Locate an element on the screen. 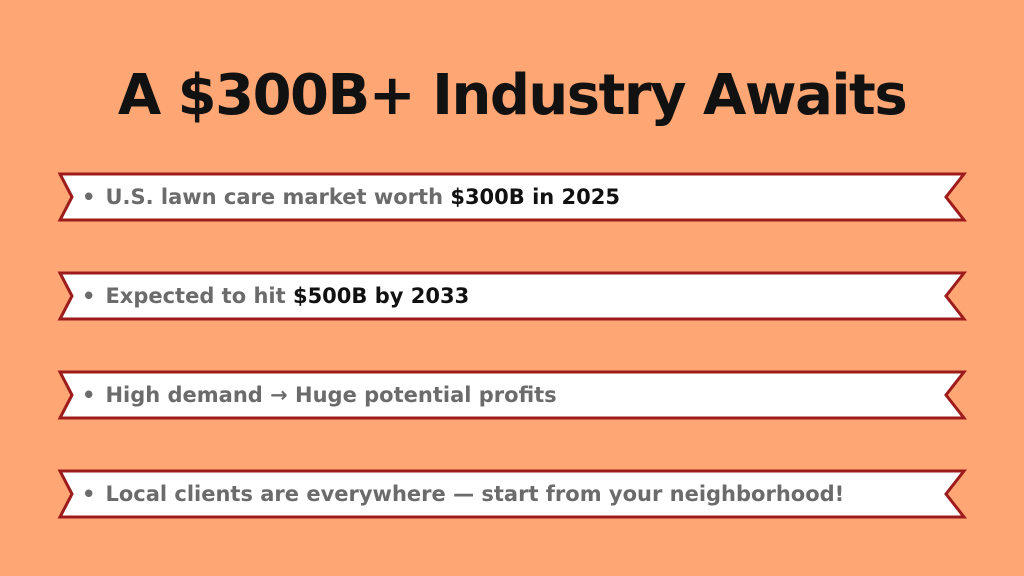 The width and height of the screenshot is (1024, 576). slide-title: A $300B+ Industry Awaits is located at coordinates (512, 95).